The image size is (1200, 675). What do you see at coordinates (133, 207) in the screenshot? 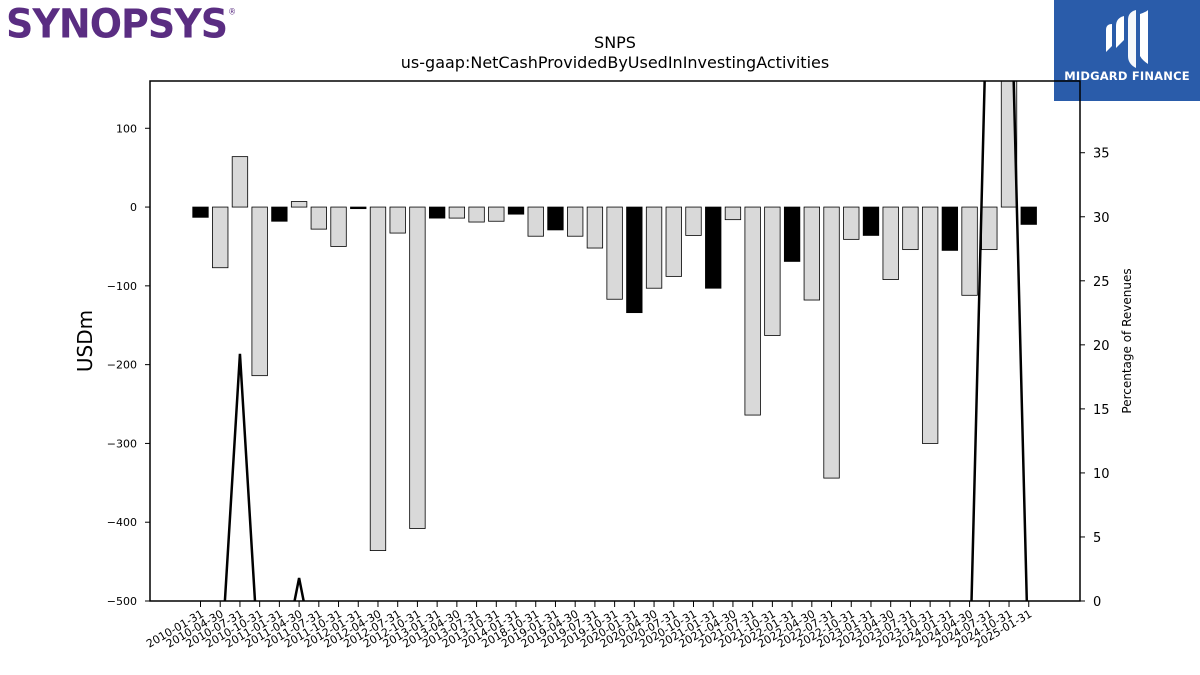
I see `y-tick-label: 0` at bounding box center [133, 207].